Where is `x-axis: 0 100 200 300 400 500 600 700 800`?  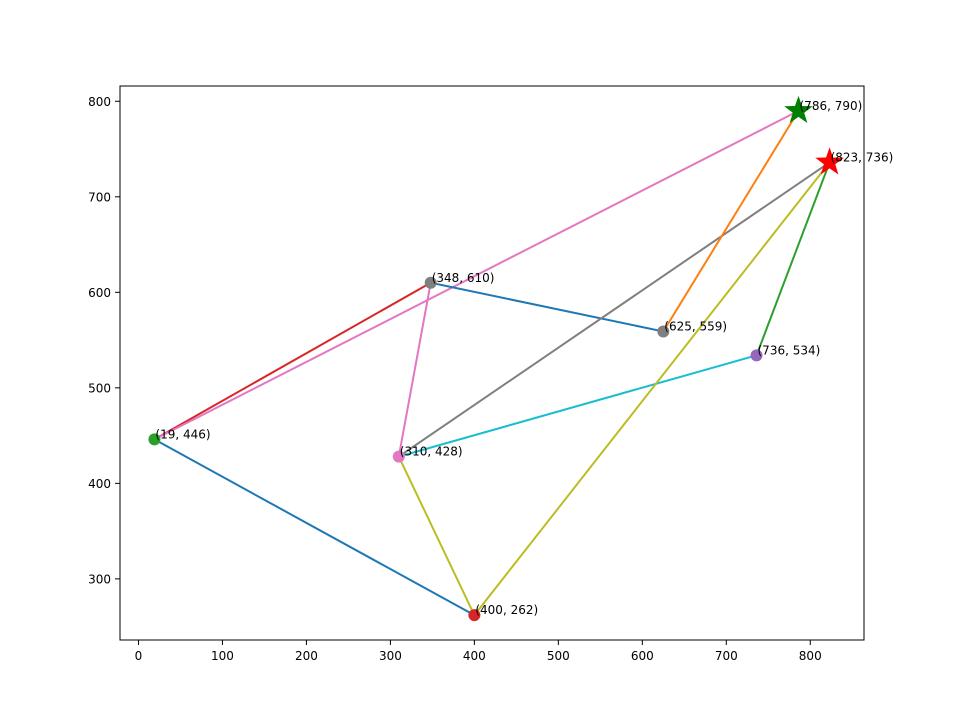
x-axis: 0 100 200 300 400 500 600 700 800 is located at coordinates (478, 651).